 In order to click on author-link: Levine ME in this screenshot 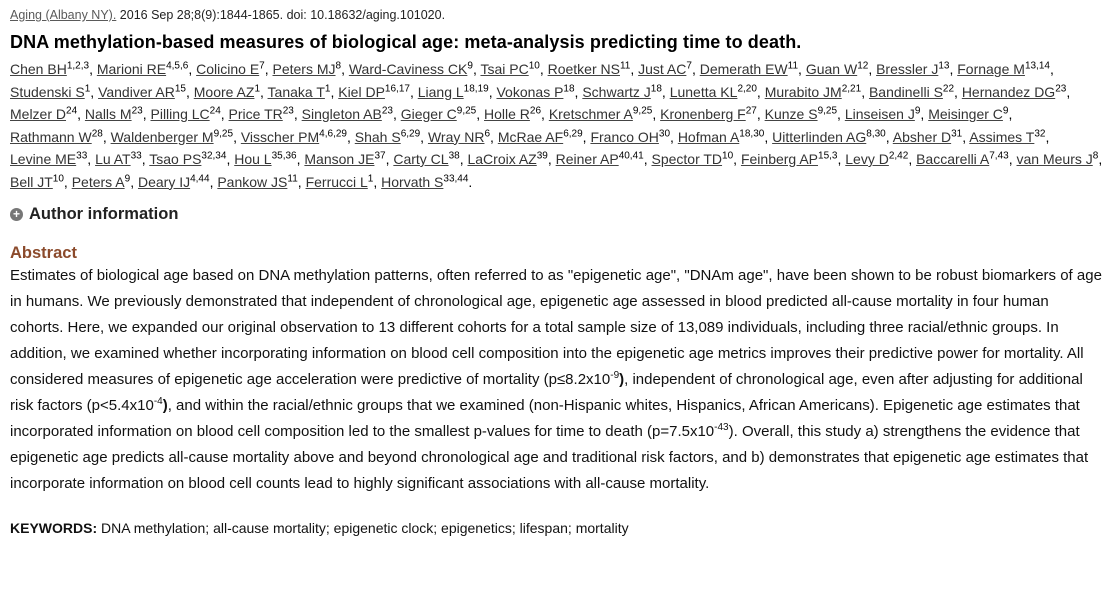, I will do `click(43, 159)`.